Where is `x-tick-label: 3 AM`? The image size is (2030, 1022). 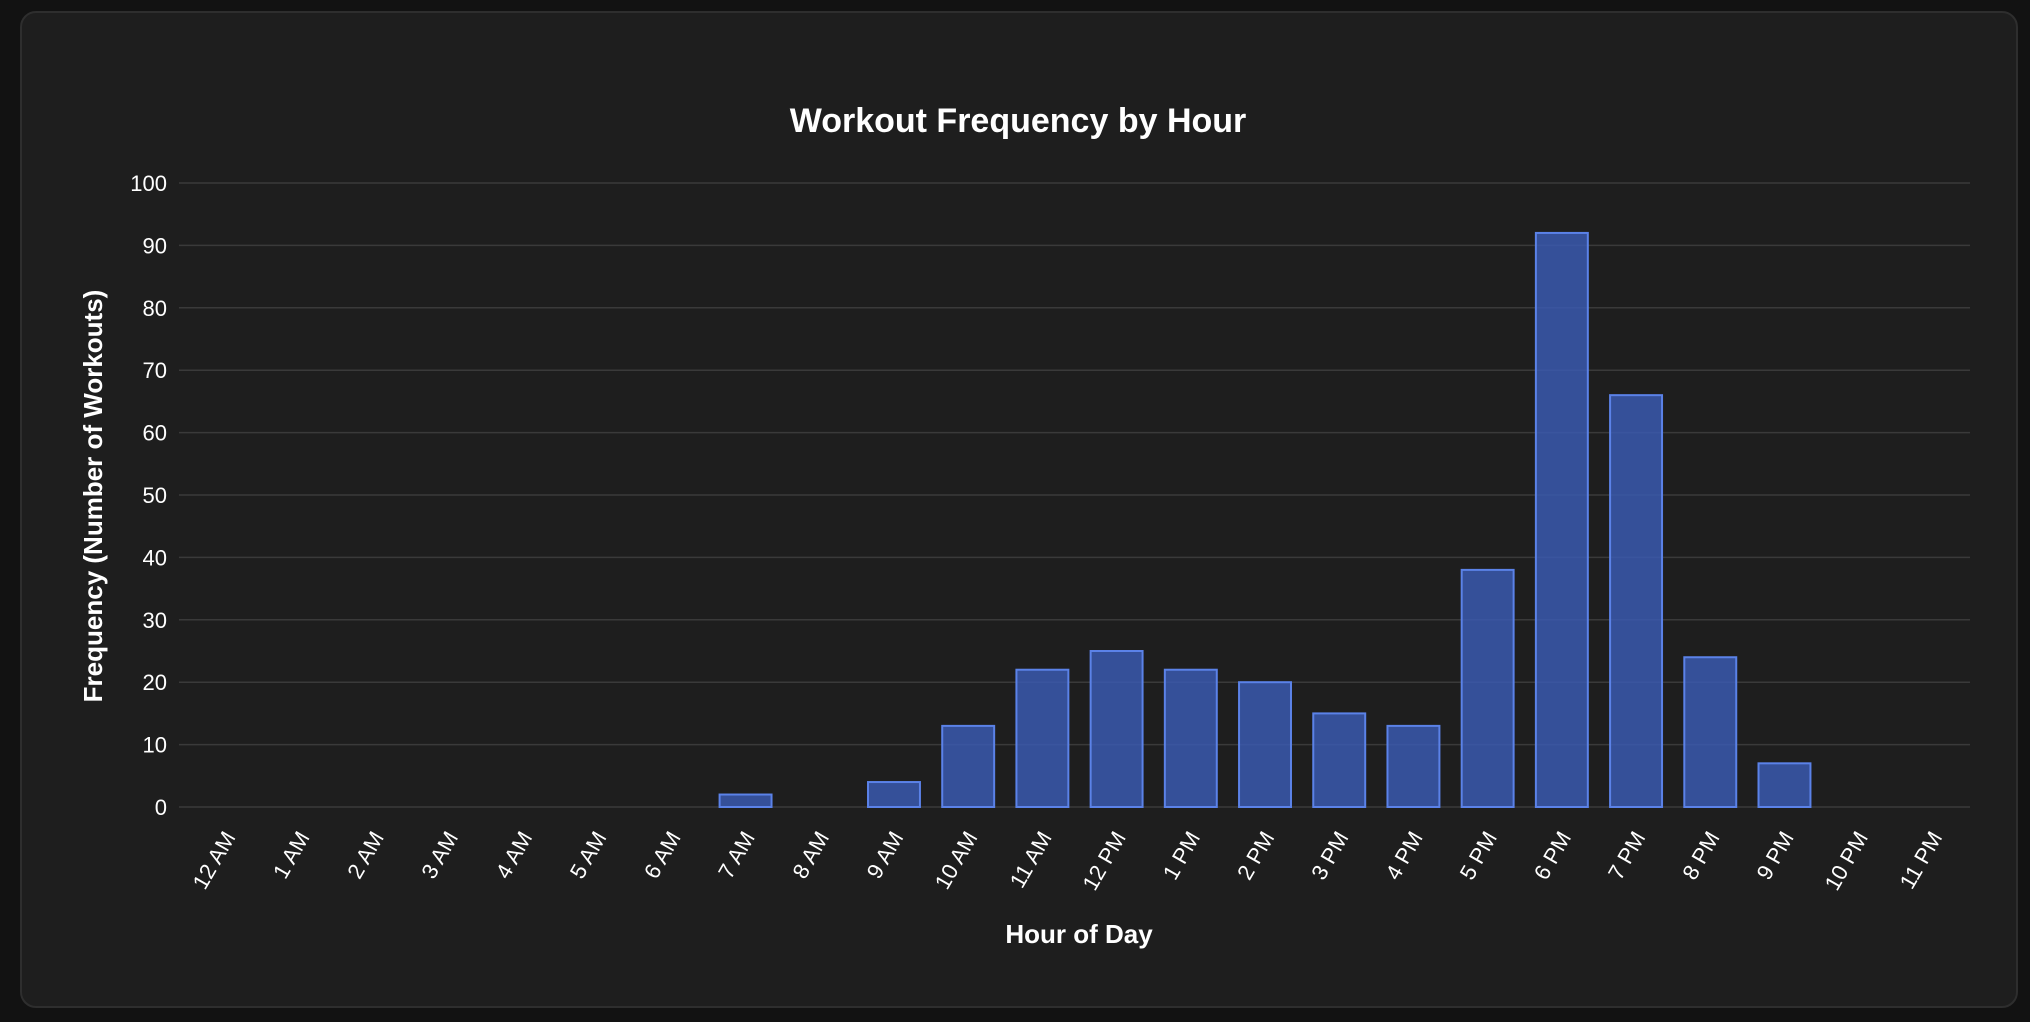
x-tick-label: 3 AM is located at coordinates (439, 855).